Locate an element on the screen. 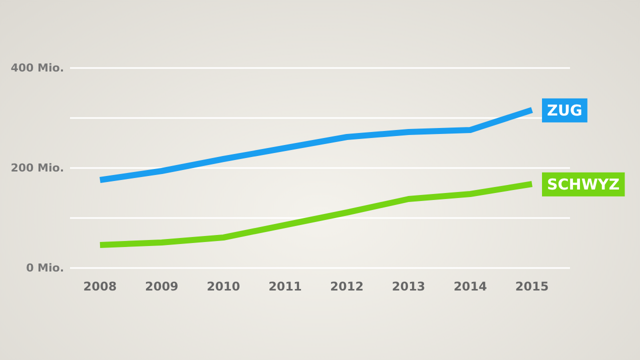 The image size is (640, 360). x-tick-label: 2015 is located at coordinates (532, 287).